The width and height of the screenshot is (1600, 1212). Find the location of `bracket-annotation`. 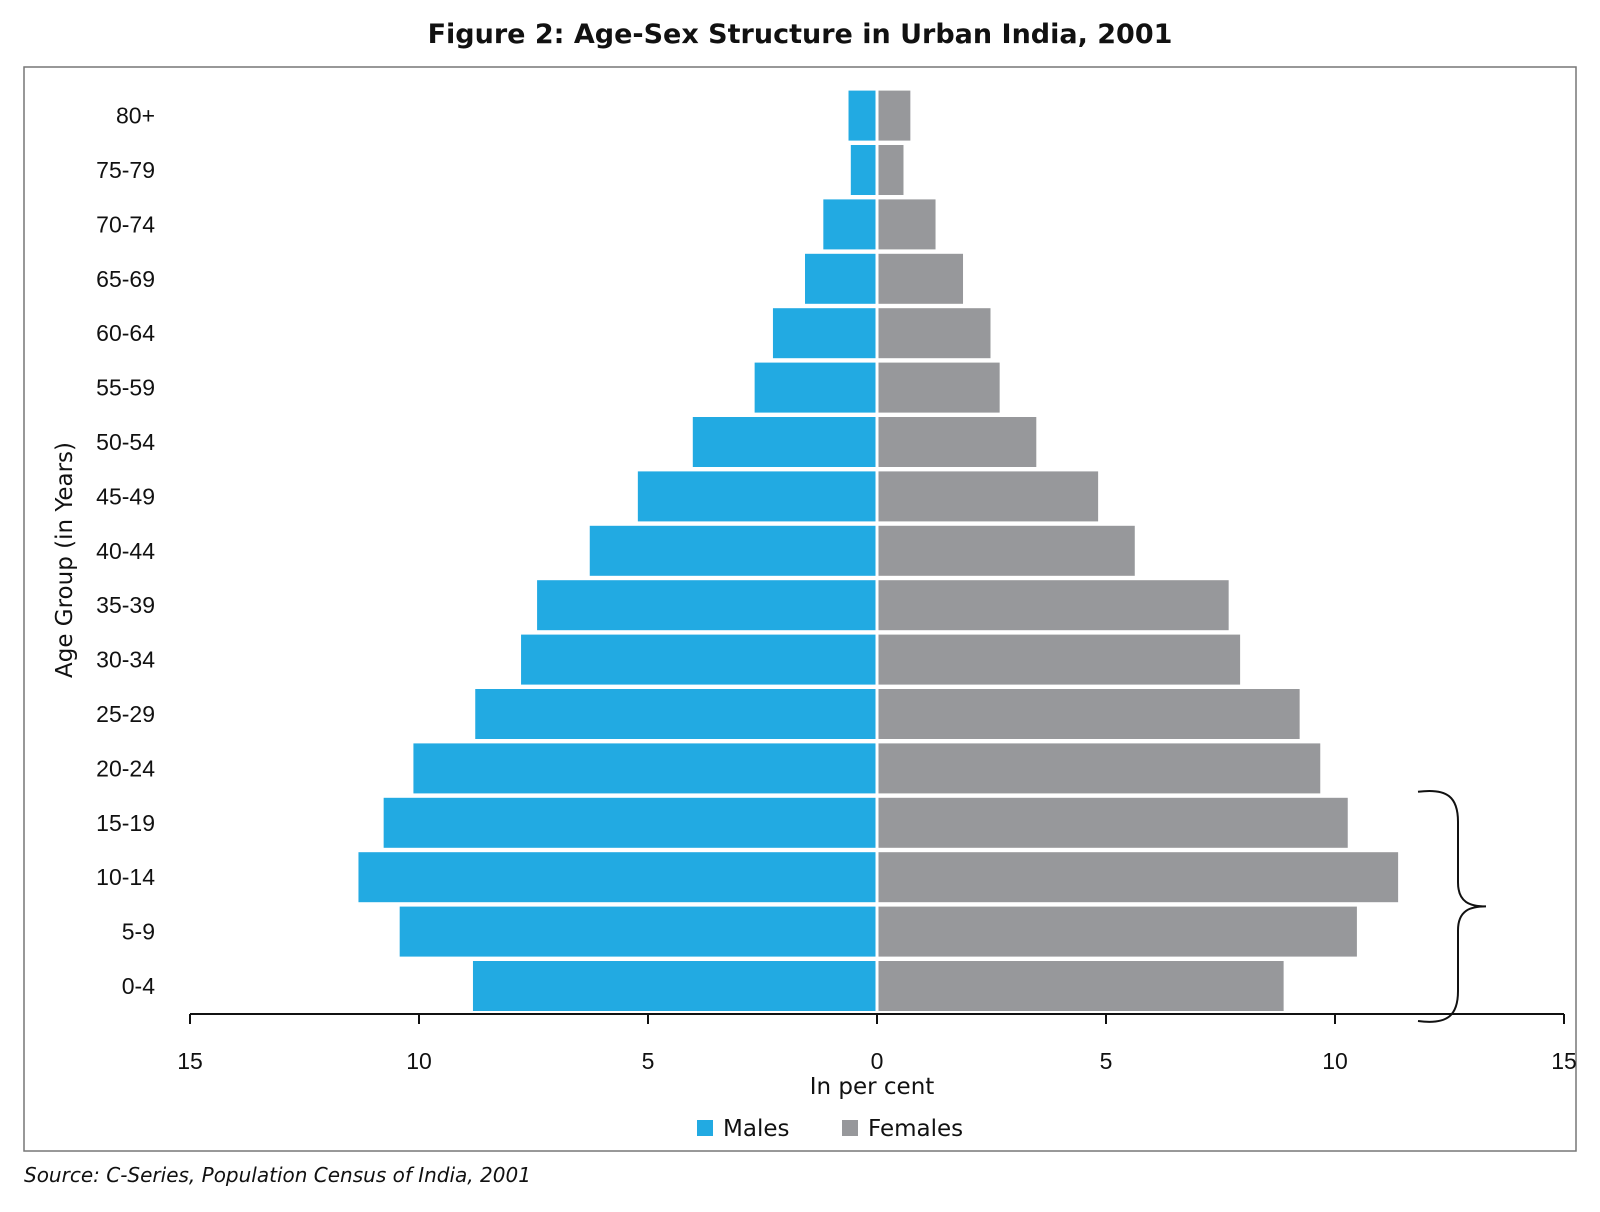

bracket-annotation is located at coordinates (1452, 906).